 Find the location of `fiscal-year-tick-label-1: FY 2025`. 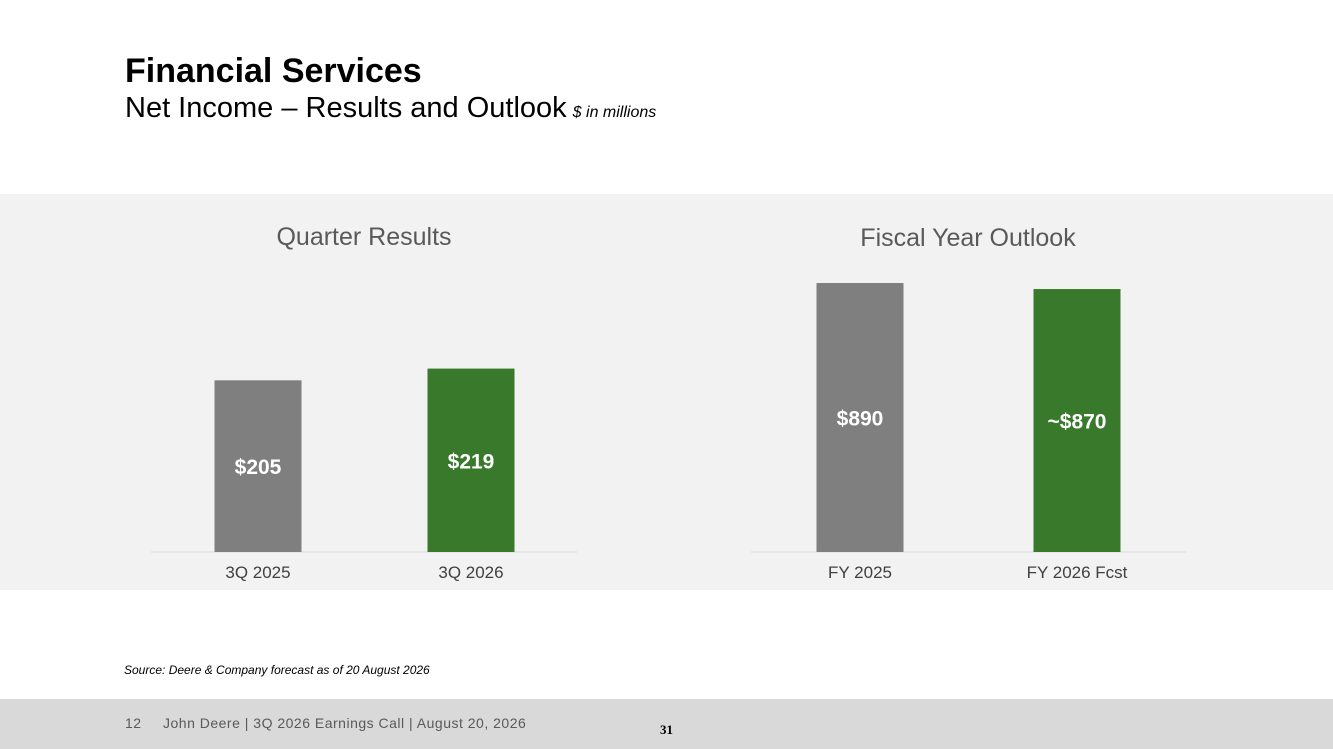

fiscal-year-tick-label-1: FY 2025 is located at coordinates (860, 572).